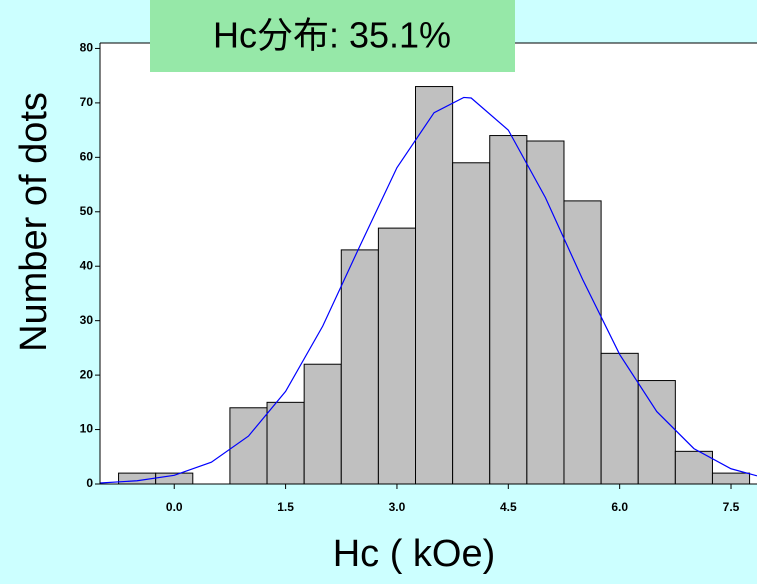  What do you see at coordinates (89, 483) in the screenshot?
I see `y-tick-label: 0` at bounding box center [89, 483].